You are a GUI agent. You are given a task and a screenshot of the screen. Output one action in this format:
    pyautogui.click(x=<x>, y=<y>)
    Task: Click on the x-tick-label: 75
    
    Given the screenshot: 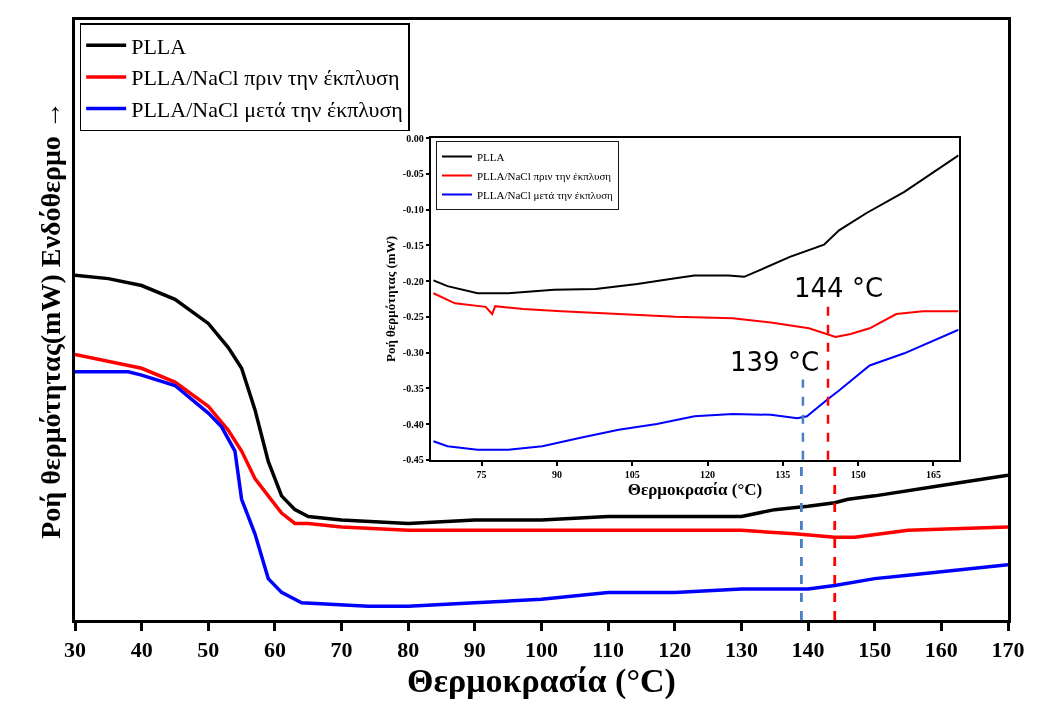 What is the action you would take?
    pyautogui.click(x=481, y=474)
    